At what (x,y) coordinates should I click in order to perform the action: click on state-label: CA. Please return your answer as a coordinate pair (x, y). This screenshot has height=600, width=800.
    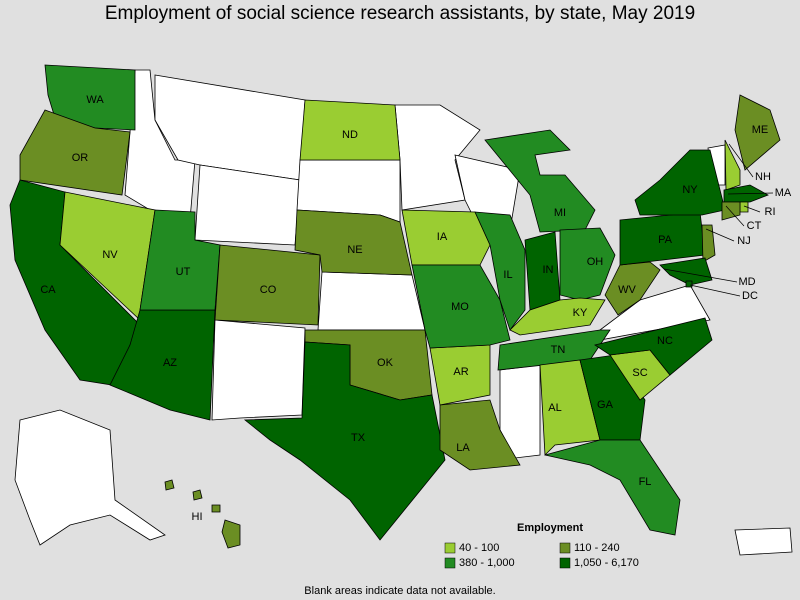
    Looking at the image, I should click on (48, 290).